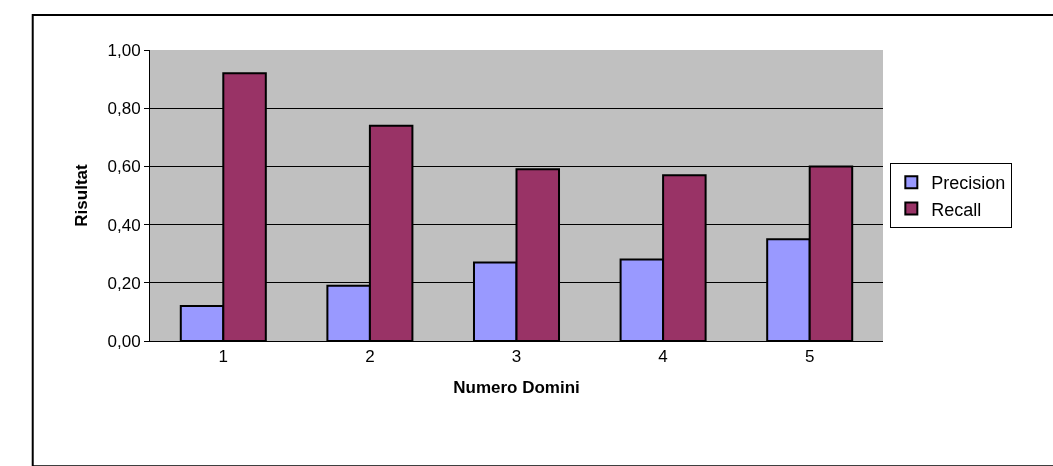 Image resolution: width=1053 pixels, height=466 pixels. I want to click on y-axis-title: Risultat, so click(82, 195).